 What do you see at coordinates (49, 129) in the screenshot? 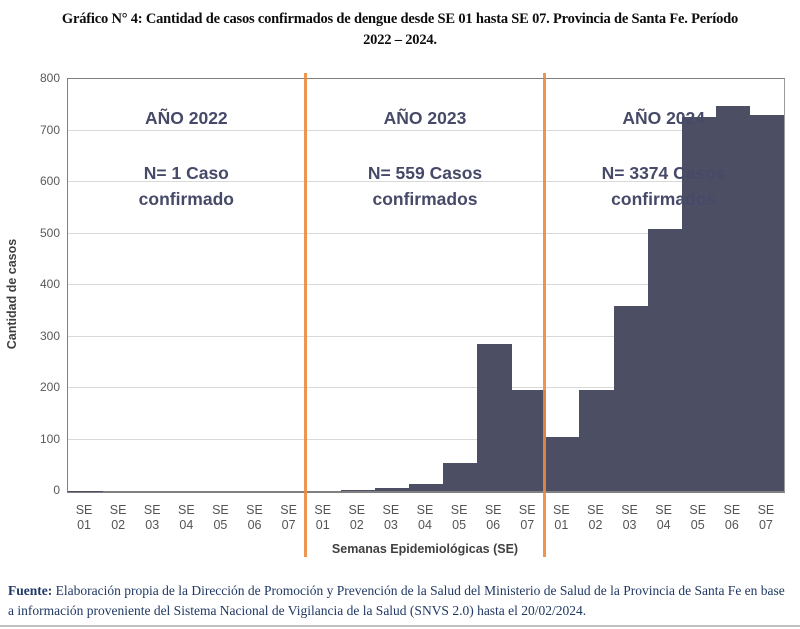
I see `y-tick-label: 700` at bounding box center [49, 129].